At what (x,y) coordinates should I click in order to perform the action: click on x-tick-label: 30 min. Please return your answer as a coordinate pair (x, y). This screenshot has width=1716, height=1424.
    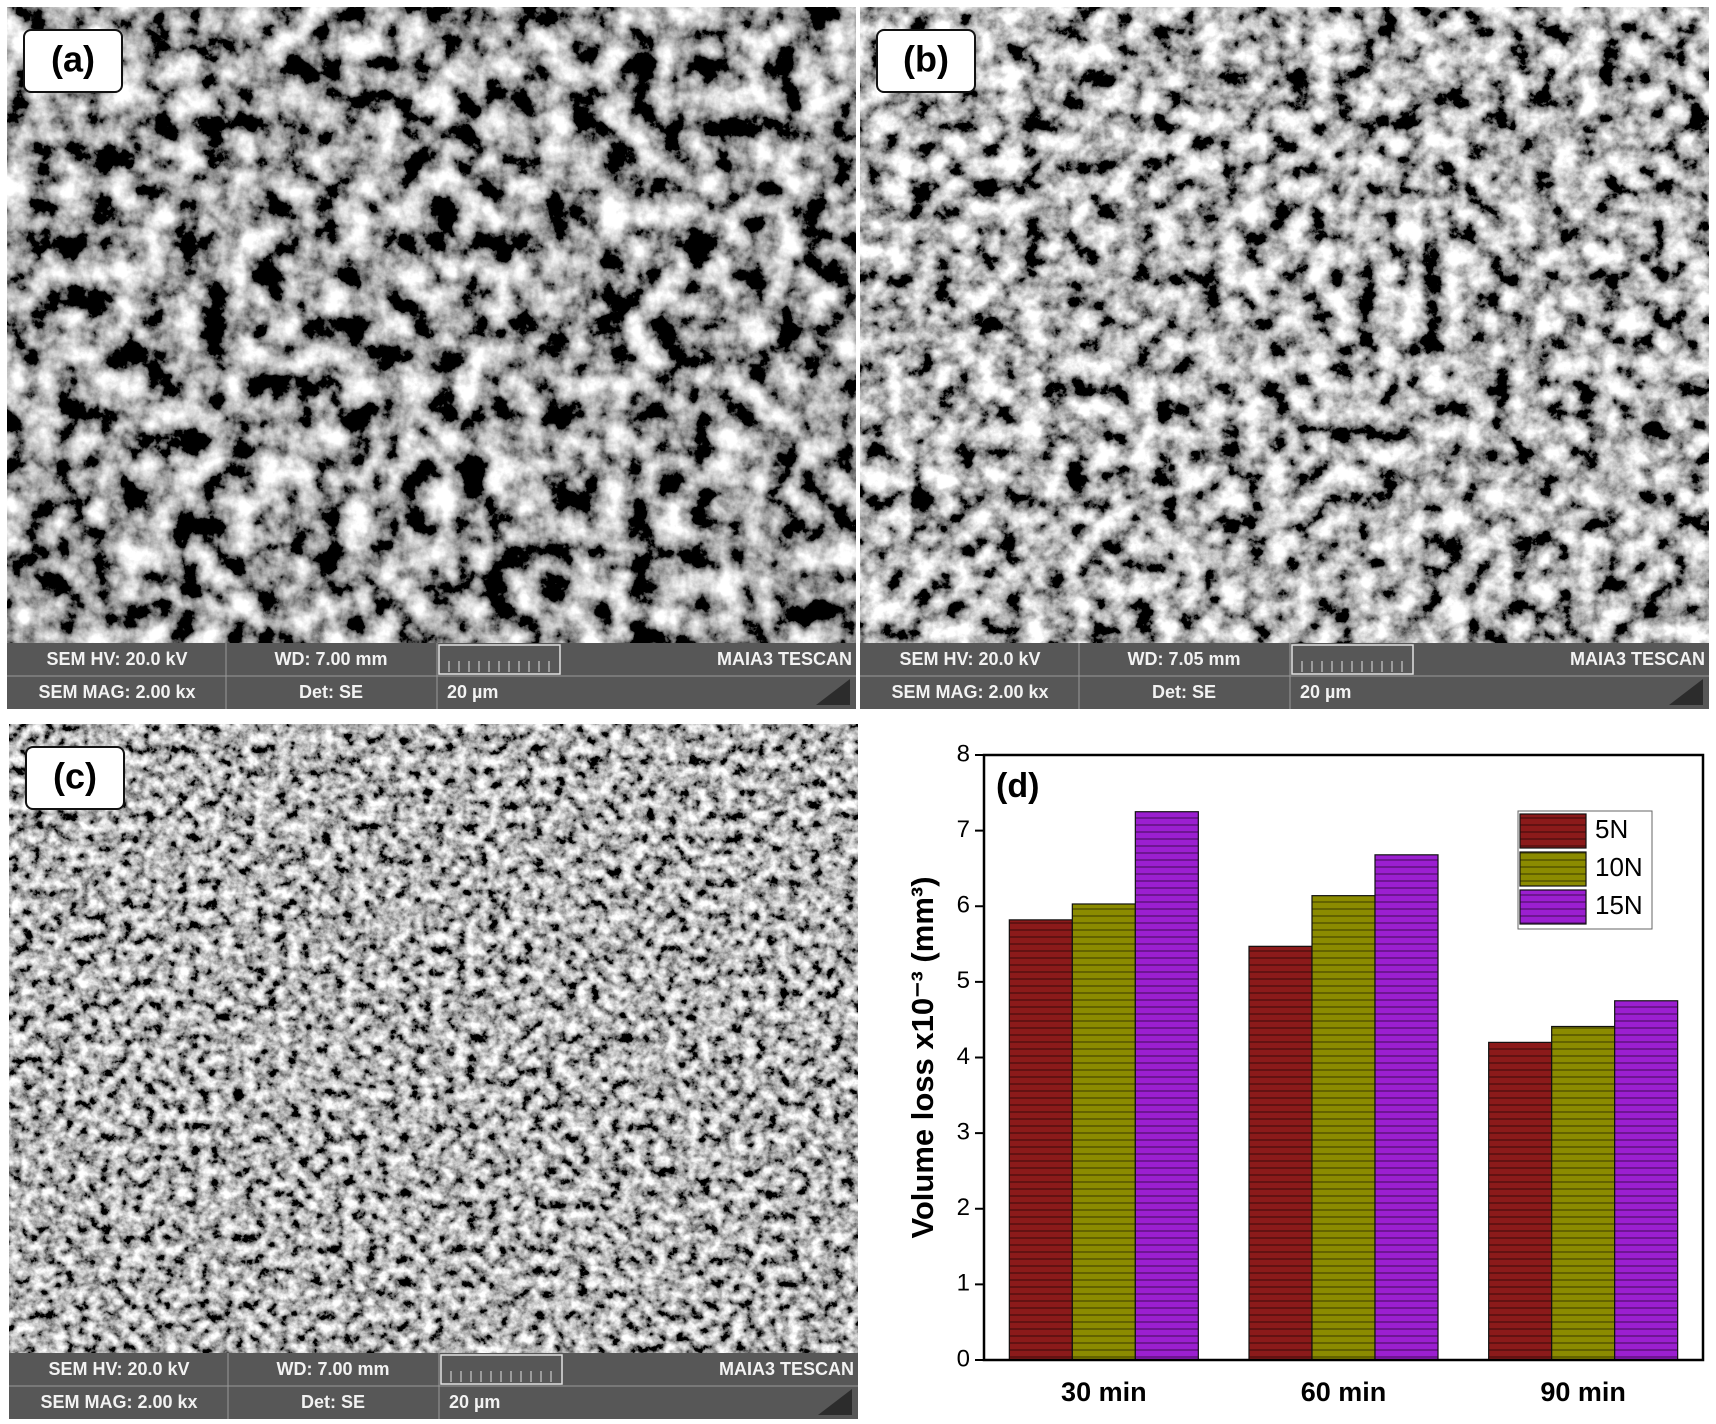
    Looking at the image, I should click on (1104, 1392).